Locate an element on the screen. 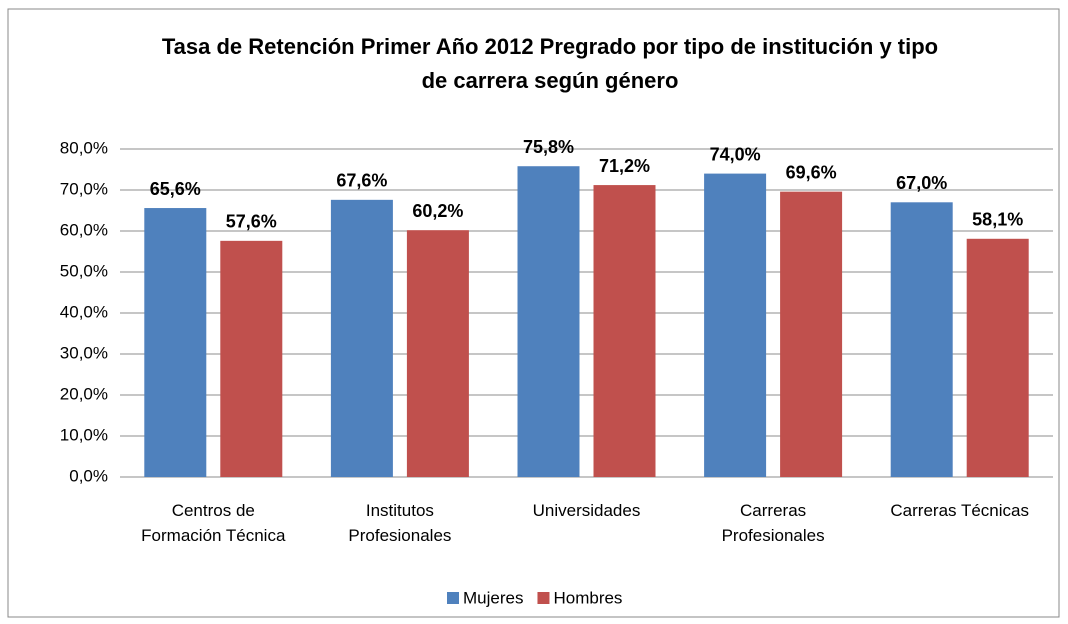 The image size is (1068, 624). y-tick-label: 80,0% is located at coordinates (84, 147).